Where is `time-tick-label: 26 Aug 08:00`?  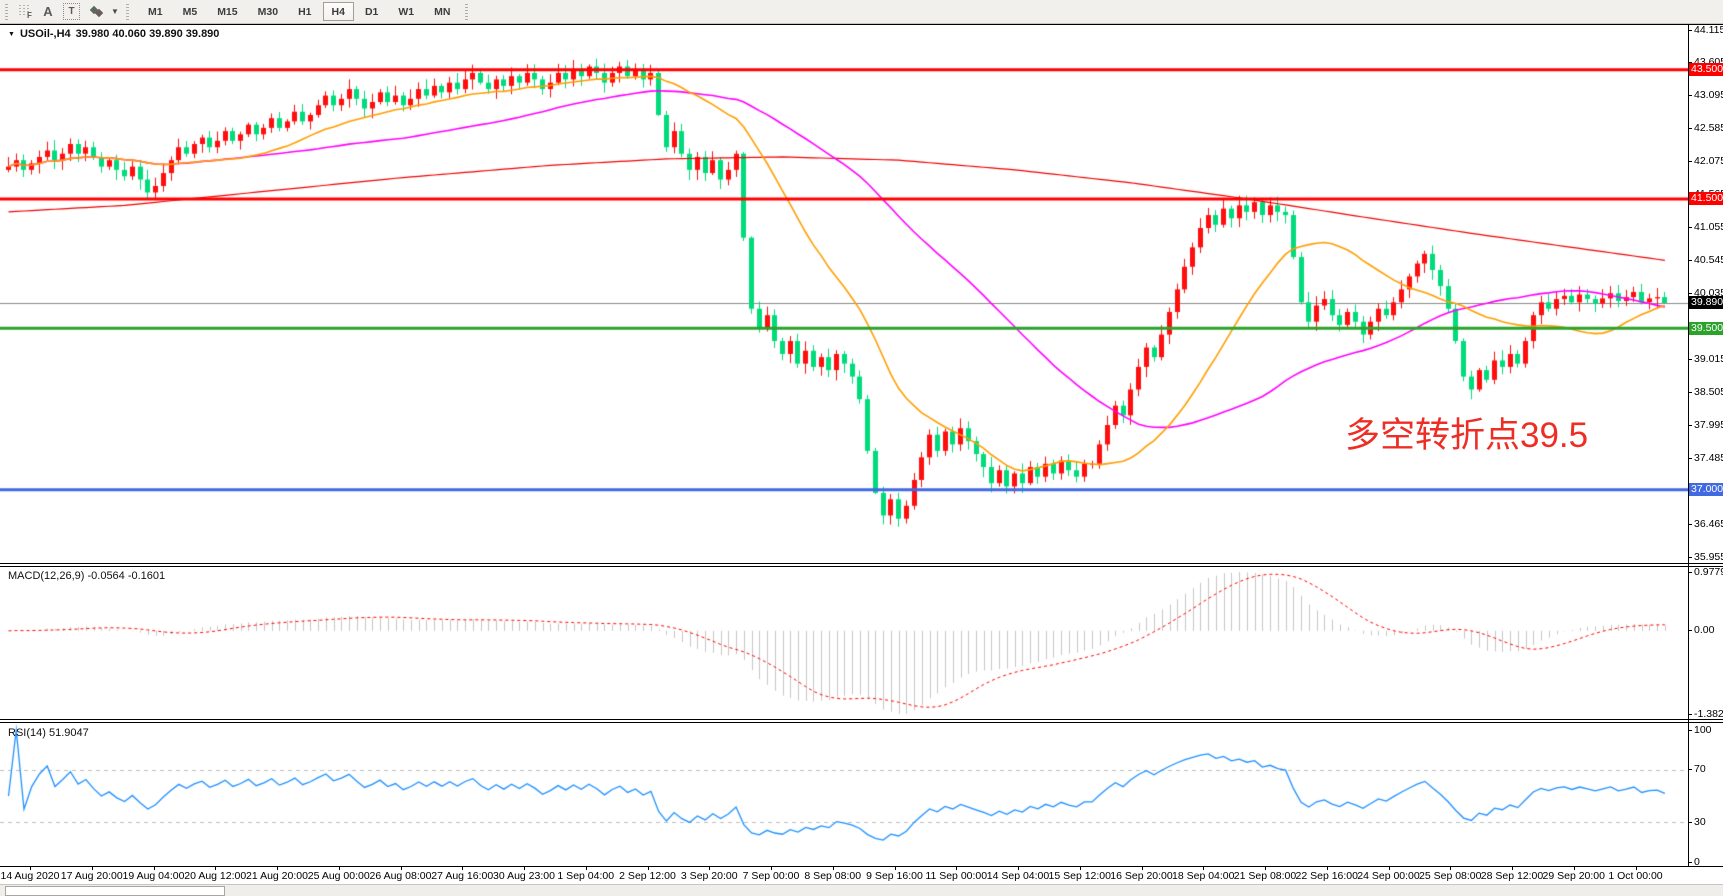 time-tick-label: 26 Aug 08:00 is located at coordinates (400, 876).